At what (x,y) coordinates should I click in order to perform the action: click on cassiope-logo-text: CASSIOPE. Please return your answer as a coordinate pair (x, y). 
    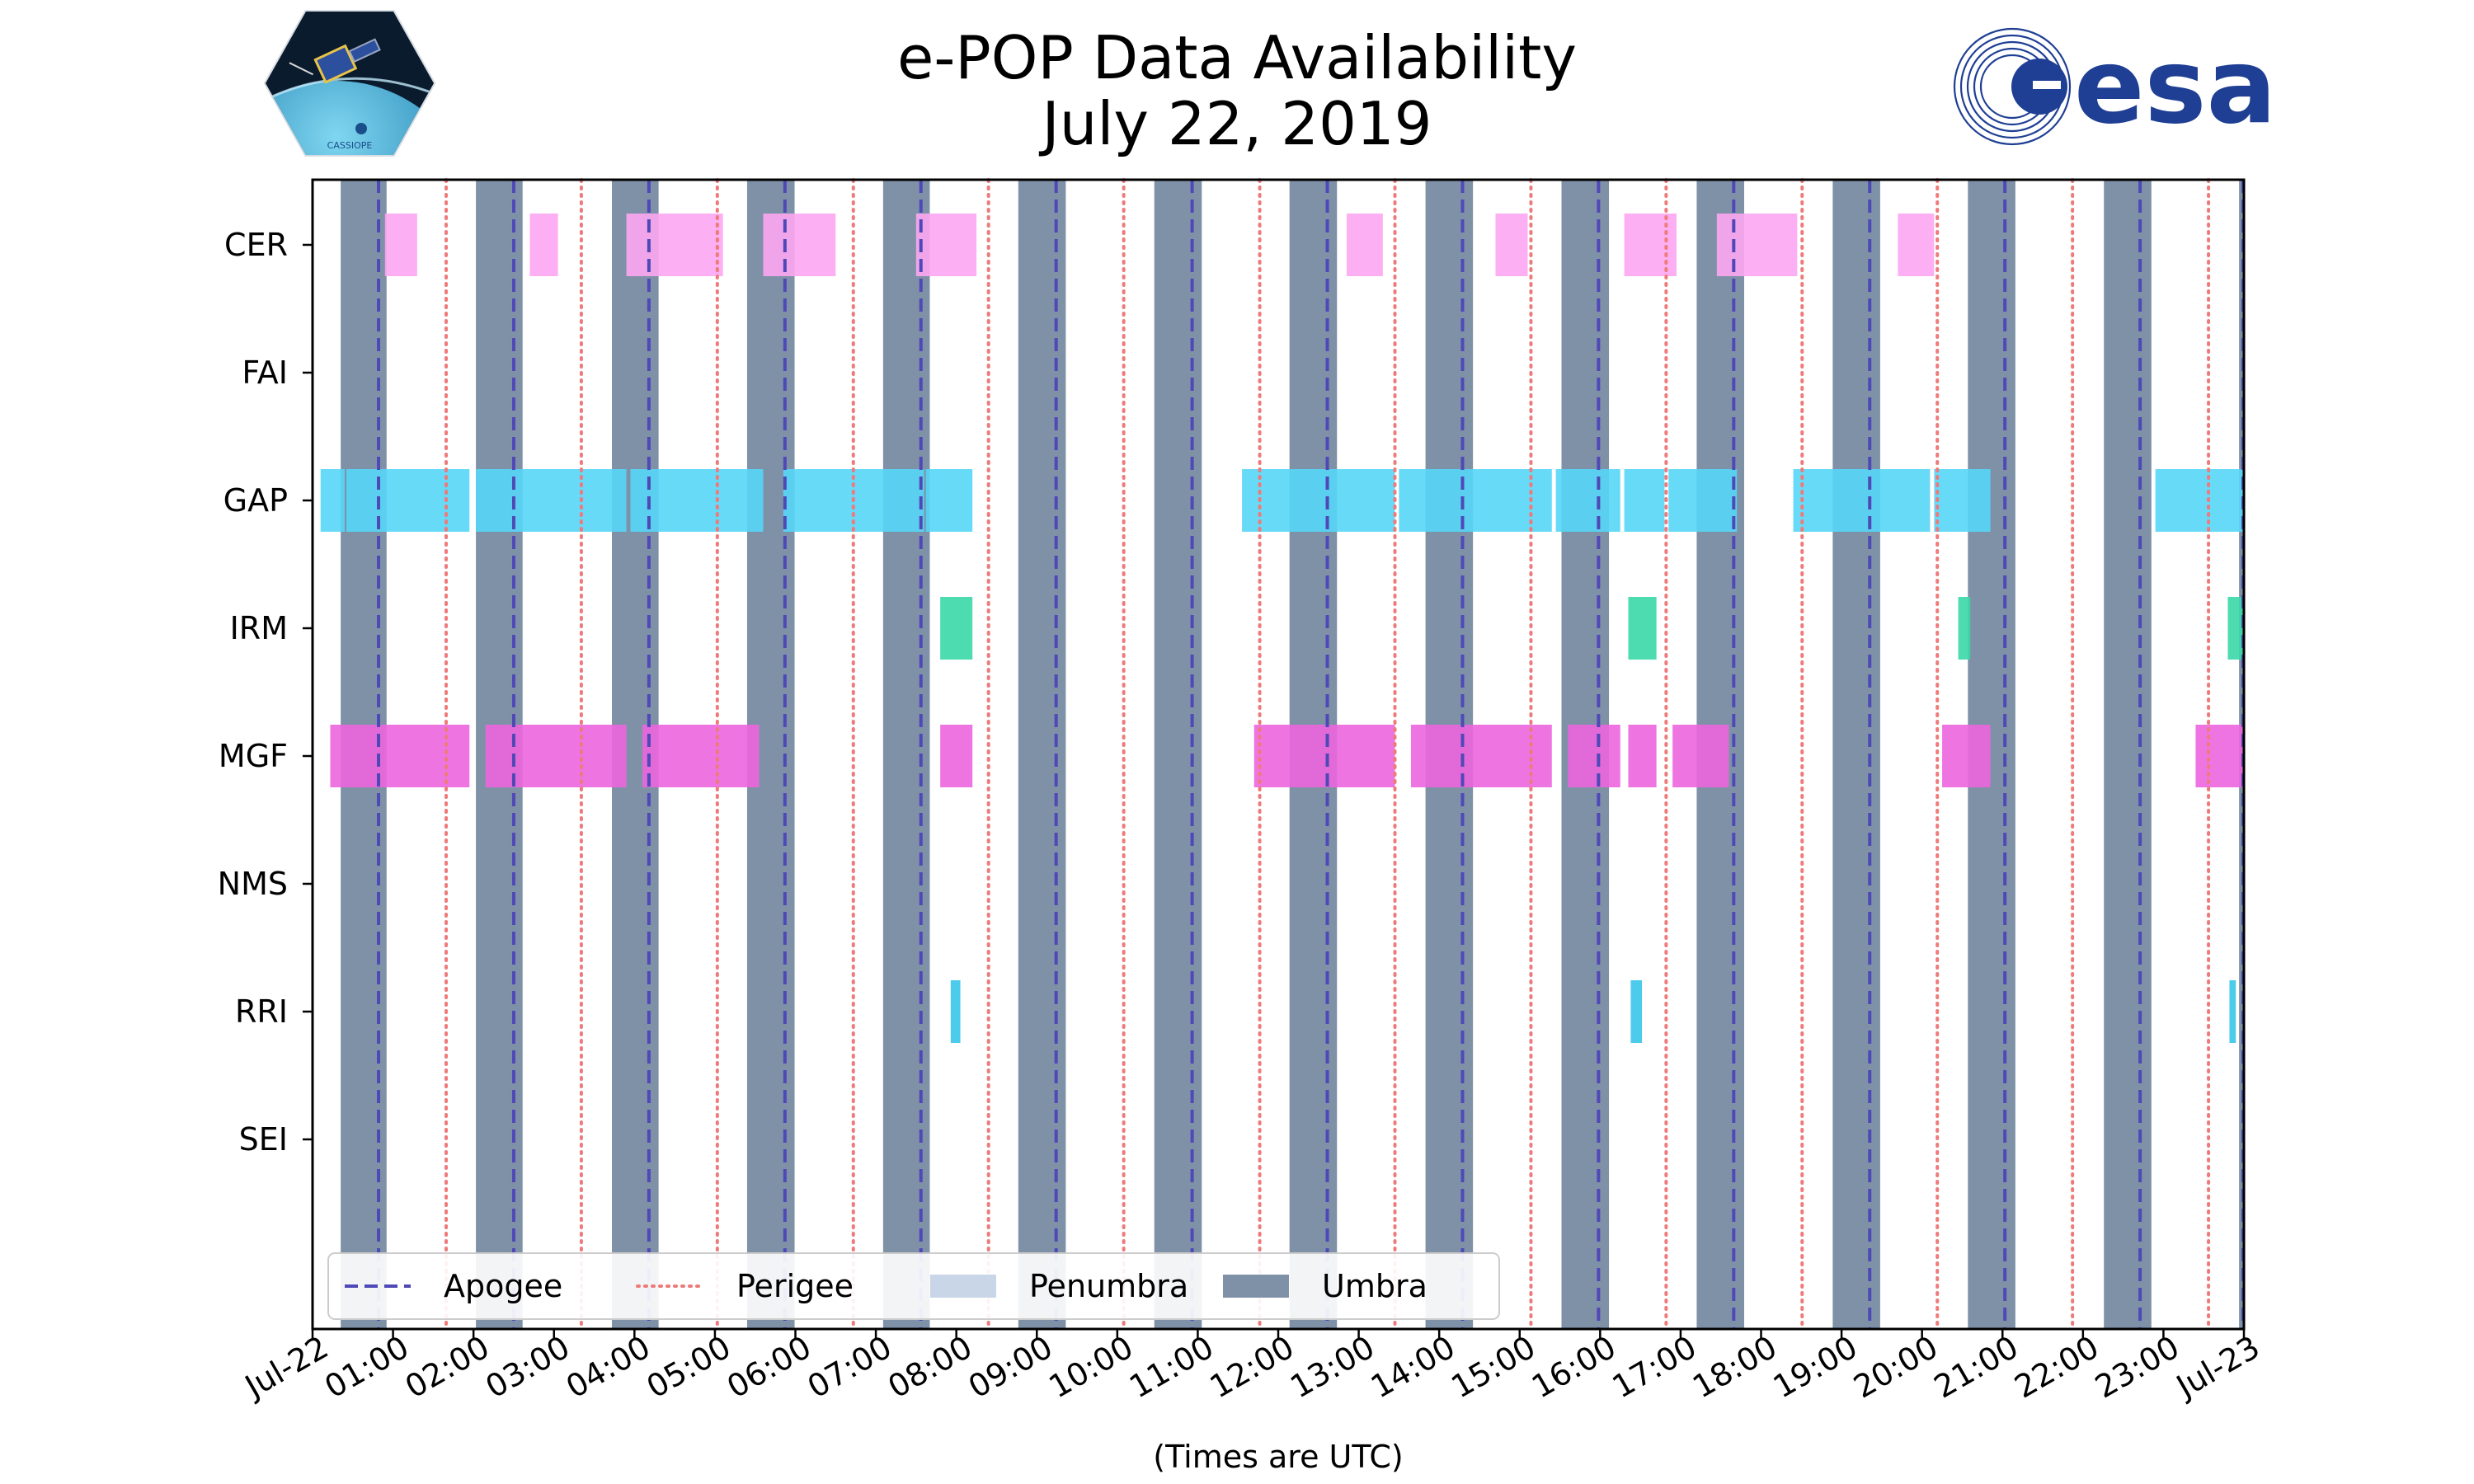
    Looking at the image, I should click on (350, 145).